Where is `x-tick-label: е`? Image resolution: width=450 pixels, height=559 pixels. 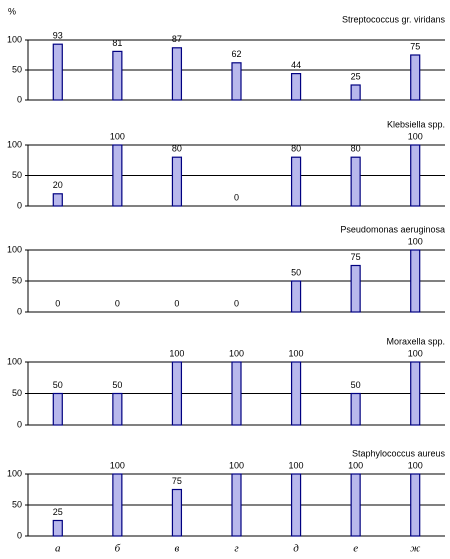 x-tick-label: е is located at coordinates (355, 549).